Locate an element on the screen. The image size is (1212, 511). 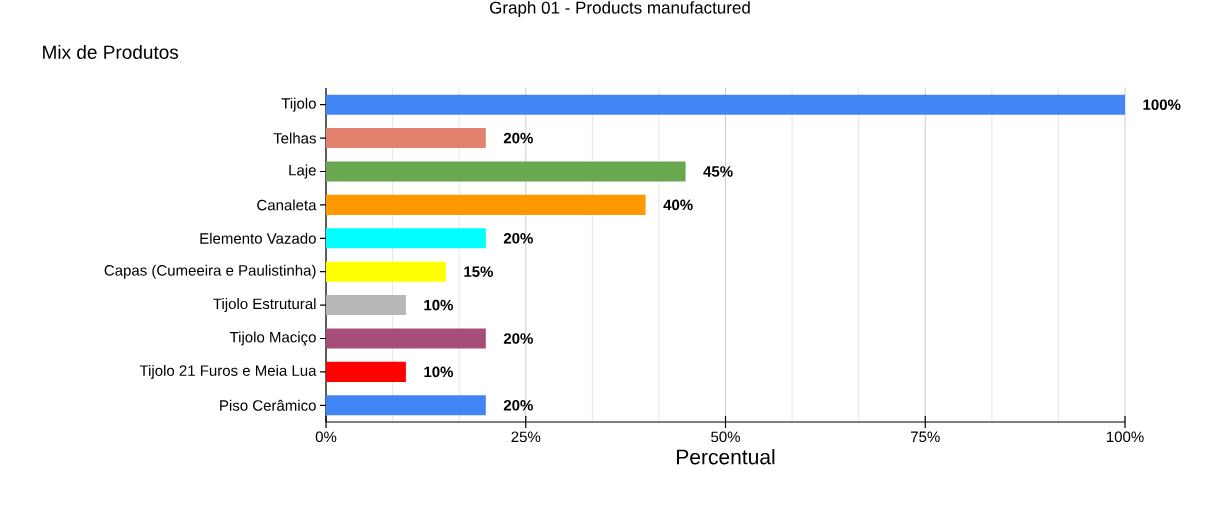
caption: Graph 01 - Products manufactured is located at coordinates (619, 9).